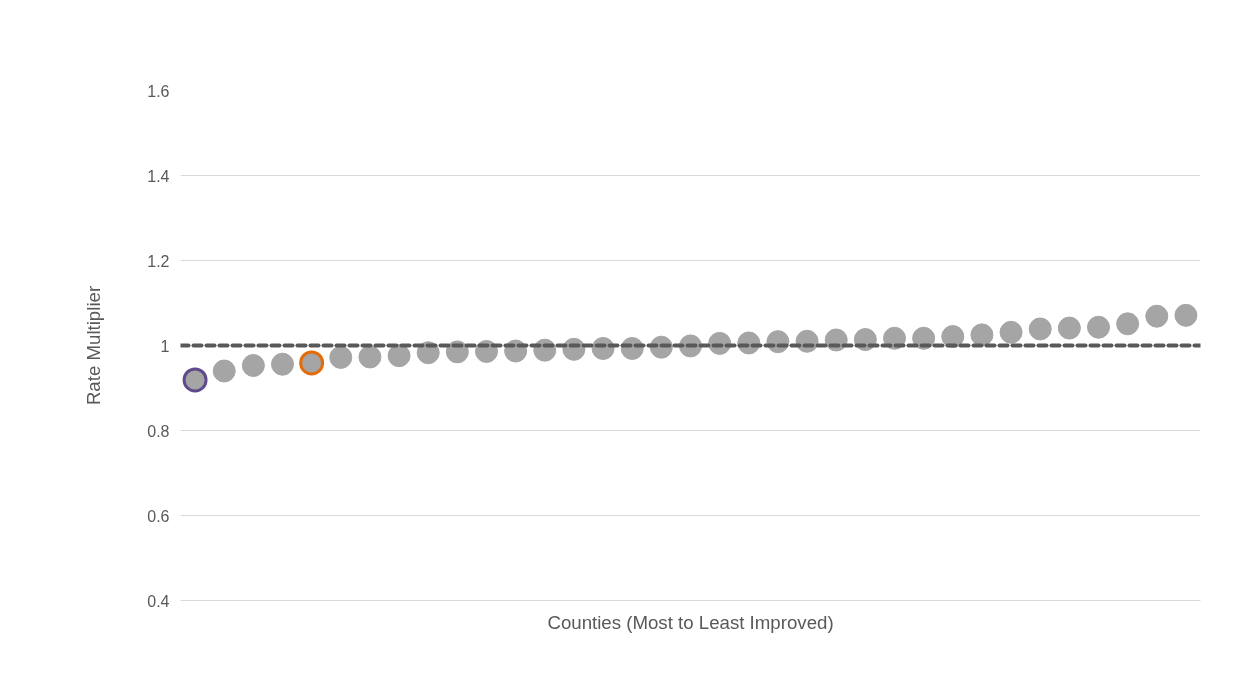 The width and height of the screenshot is (1253, 673). I want to click on y-tick-label: 0.8, so click(158, 431).